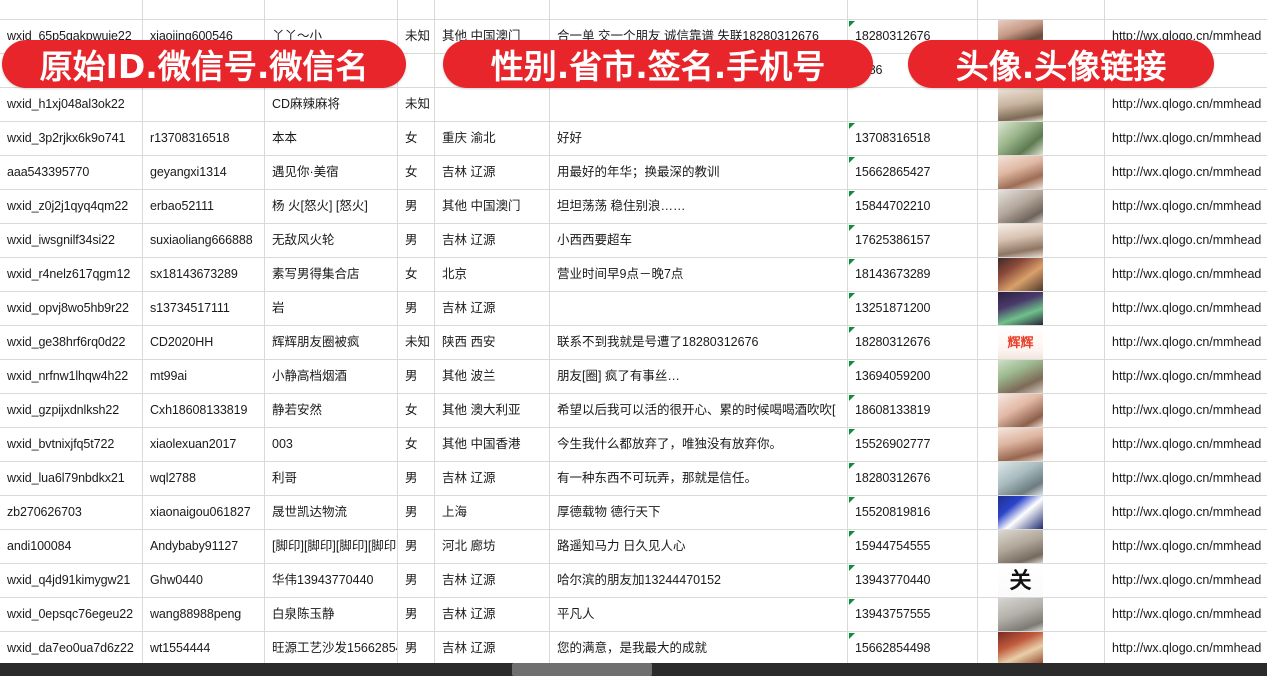 The width and height of the screenshot is (1267, 676). I want to click on cell-wechat-id: wql2788, so click(204, 478).